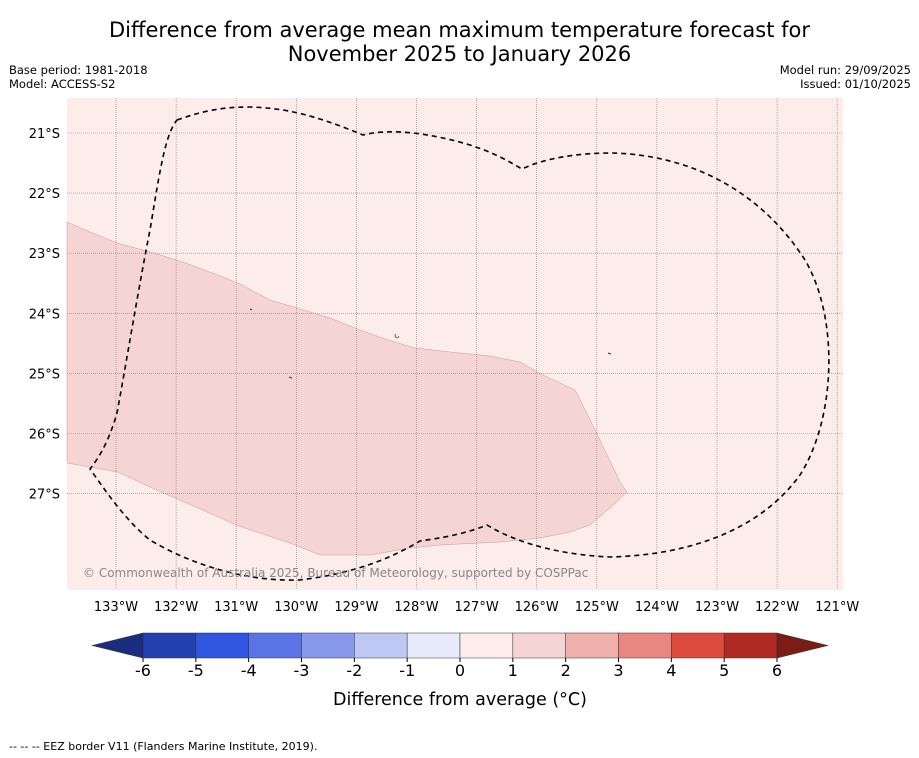  What do you see at coordinates (802, 645) in the screenshot?
I see `colorbar-over-arrow` at bounding box center [802, 645].